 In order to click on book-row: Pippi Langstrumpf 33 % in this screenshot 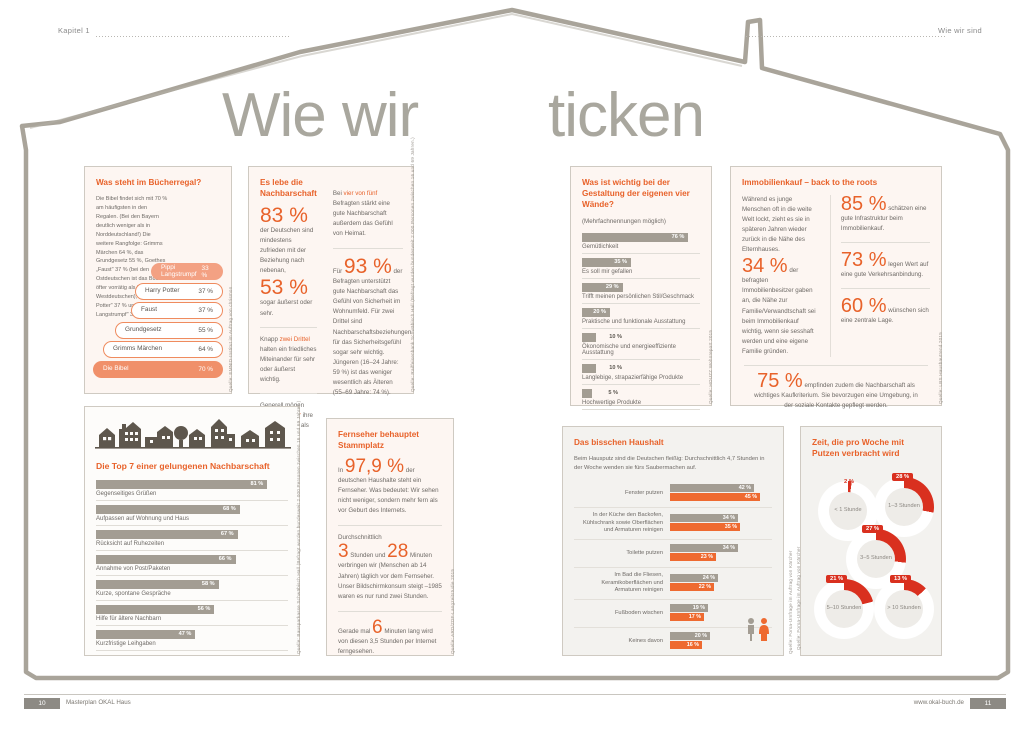, I will do `click(187, 271)`.